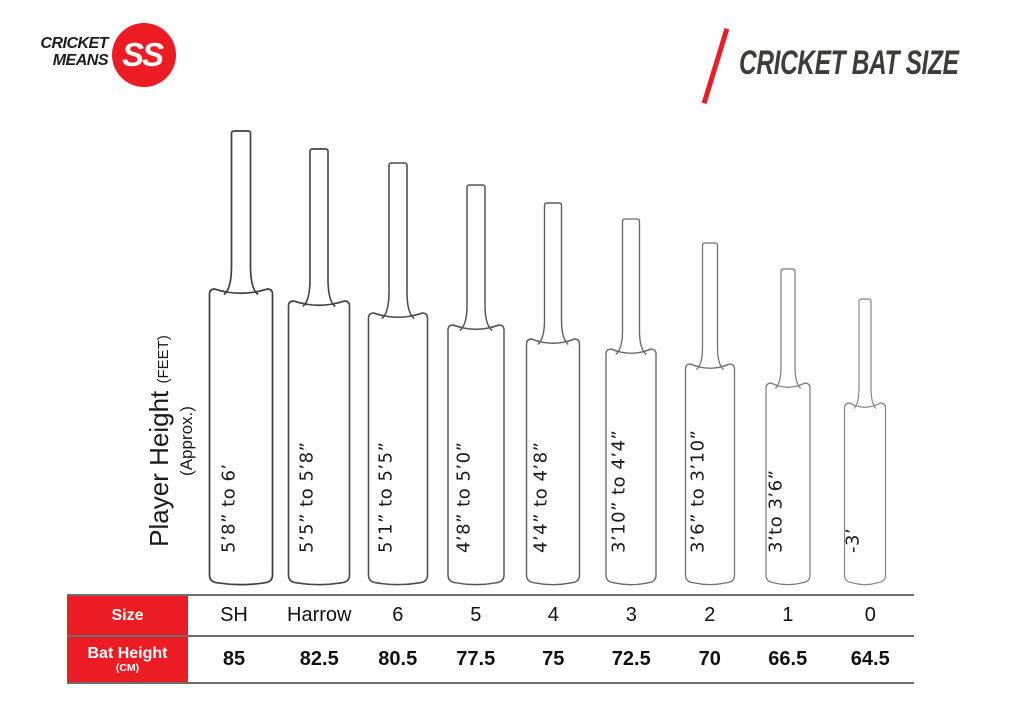  What do you see at coordinates (476, 659) in the screenshot?
I see `bat-height-value-5: 77.5` at bounding box center [476, 659].